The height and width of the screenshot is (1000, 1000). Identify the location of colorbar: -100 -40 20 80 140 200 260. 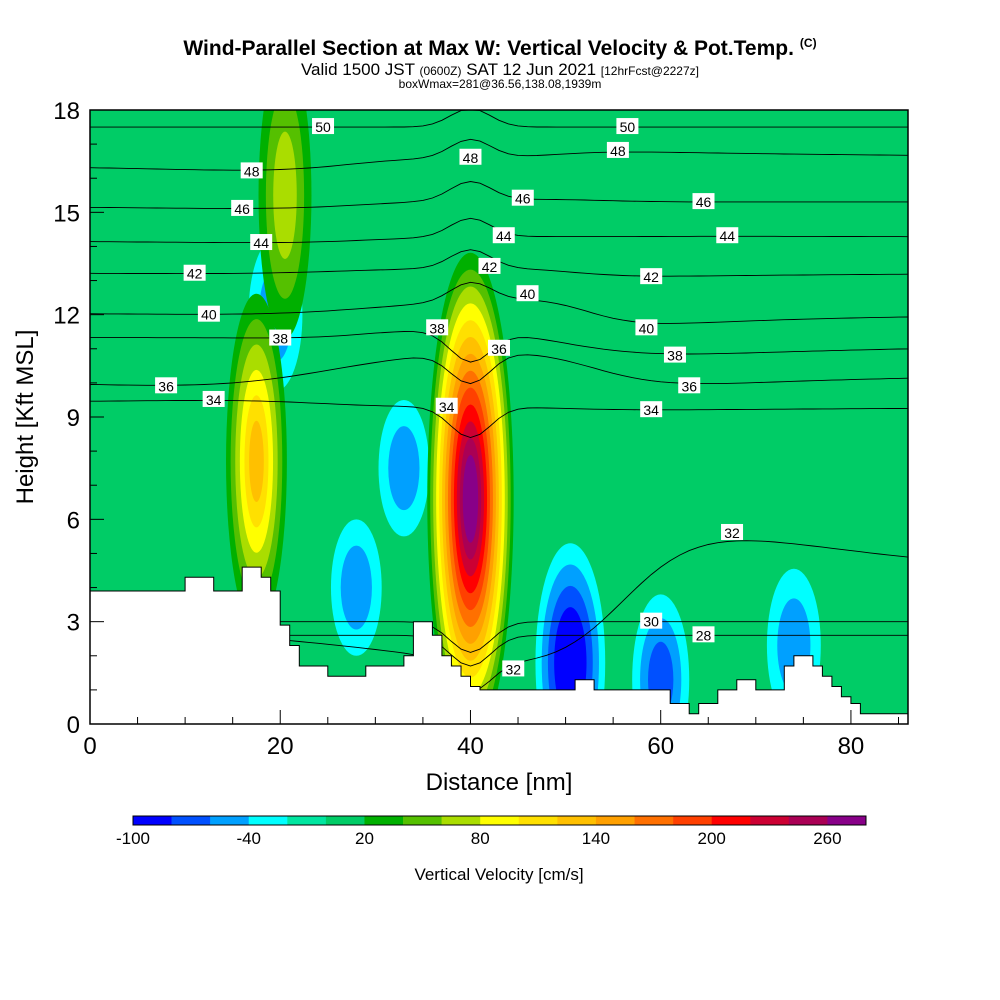
(491, 831).